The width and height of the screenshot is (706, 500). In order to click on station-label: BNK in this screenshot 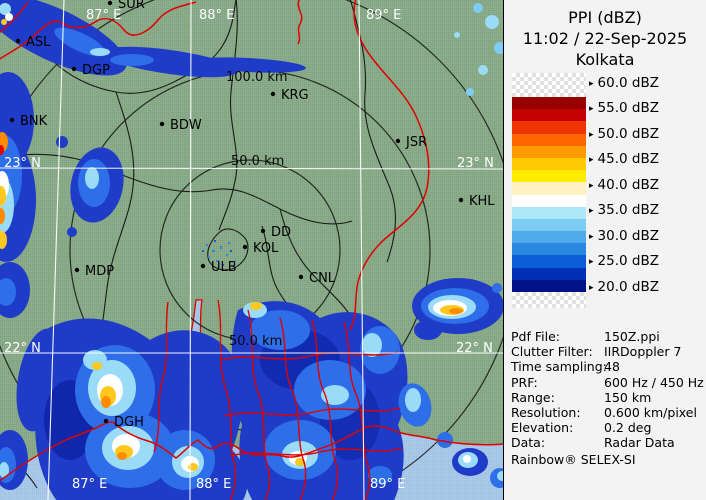, I will do `click(34, 121)`.